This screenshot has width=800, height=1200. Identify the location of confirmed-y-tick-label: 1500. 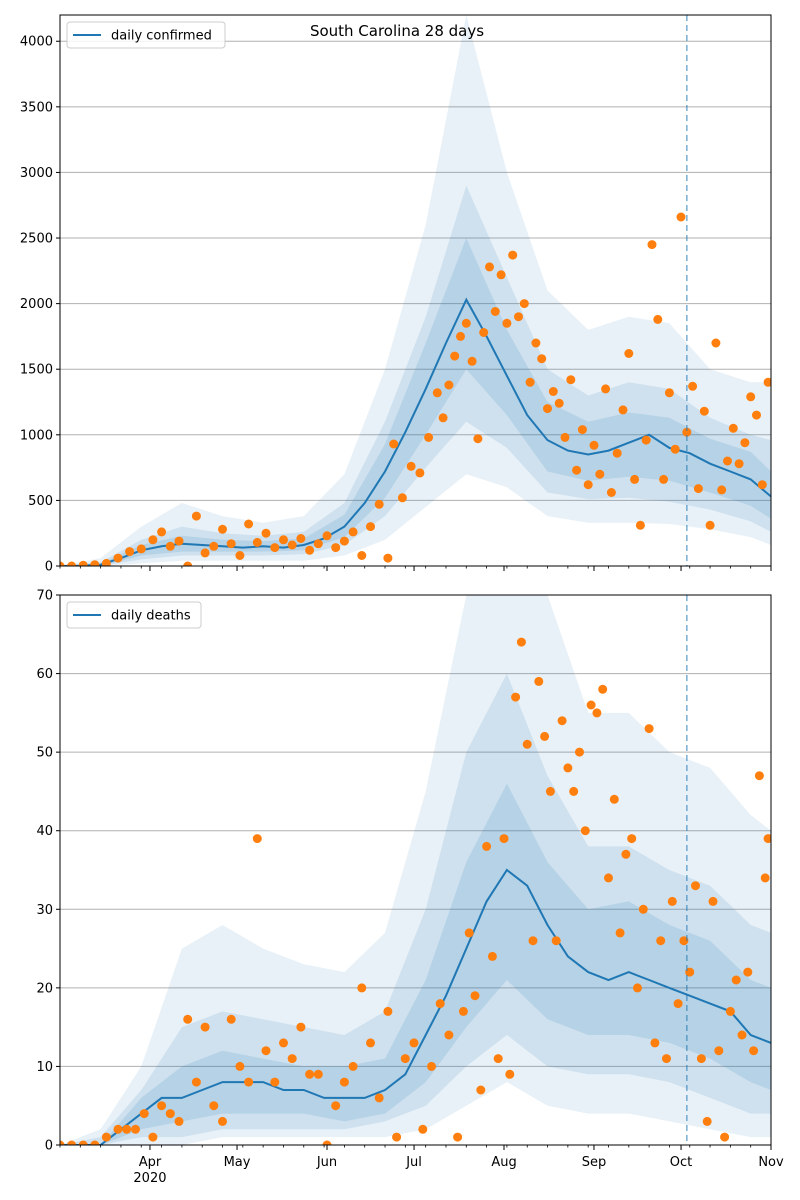
(36, 370).